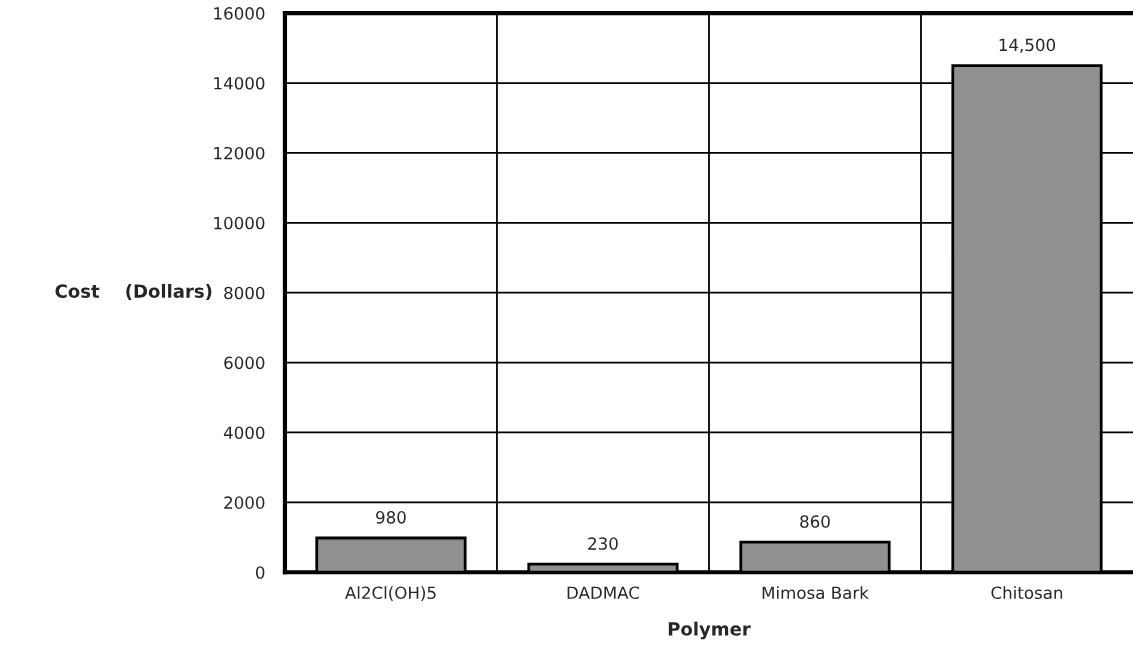 The width and height of the screenshot is (1133, 657). I want to click on y-tick-label: 4000, so click(244, 433).